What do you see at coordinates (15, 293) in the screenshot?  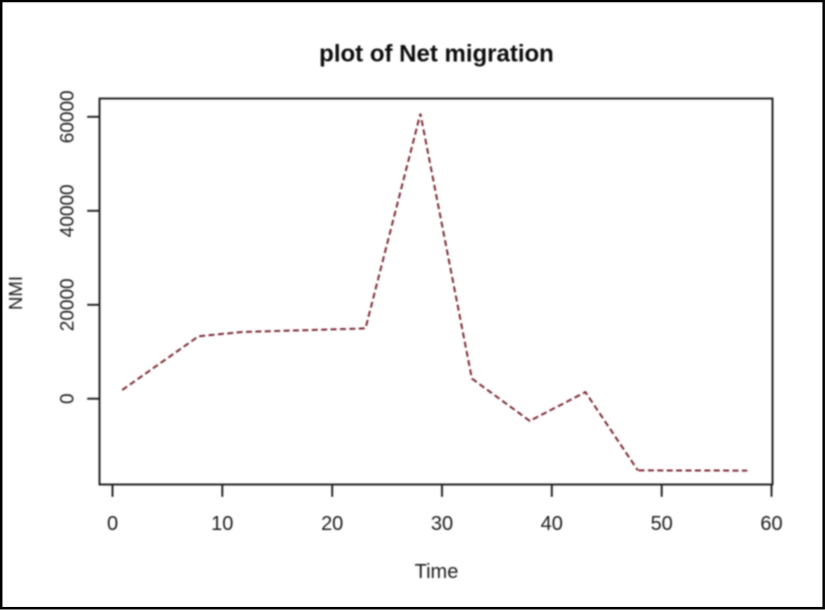 I see `svg-text: NMI` at bounding box center [15, 293].